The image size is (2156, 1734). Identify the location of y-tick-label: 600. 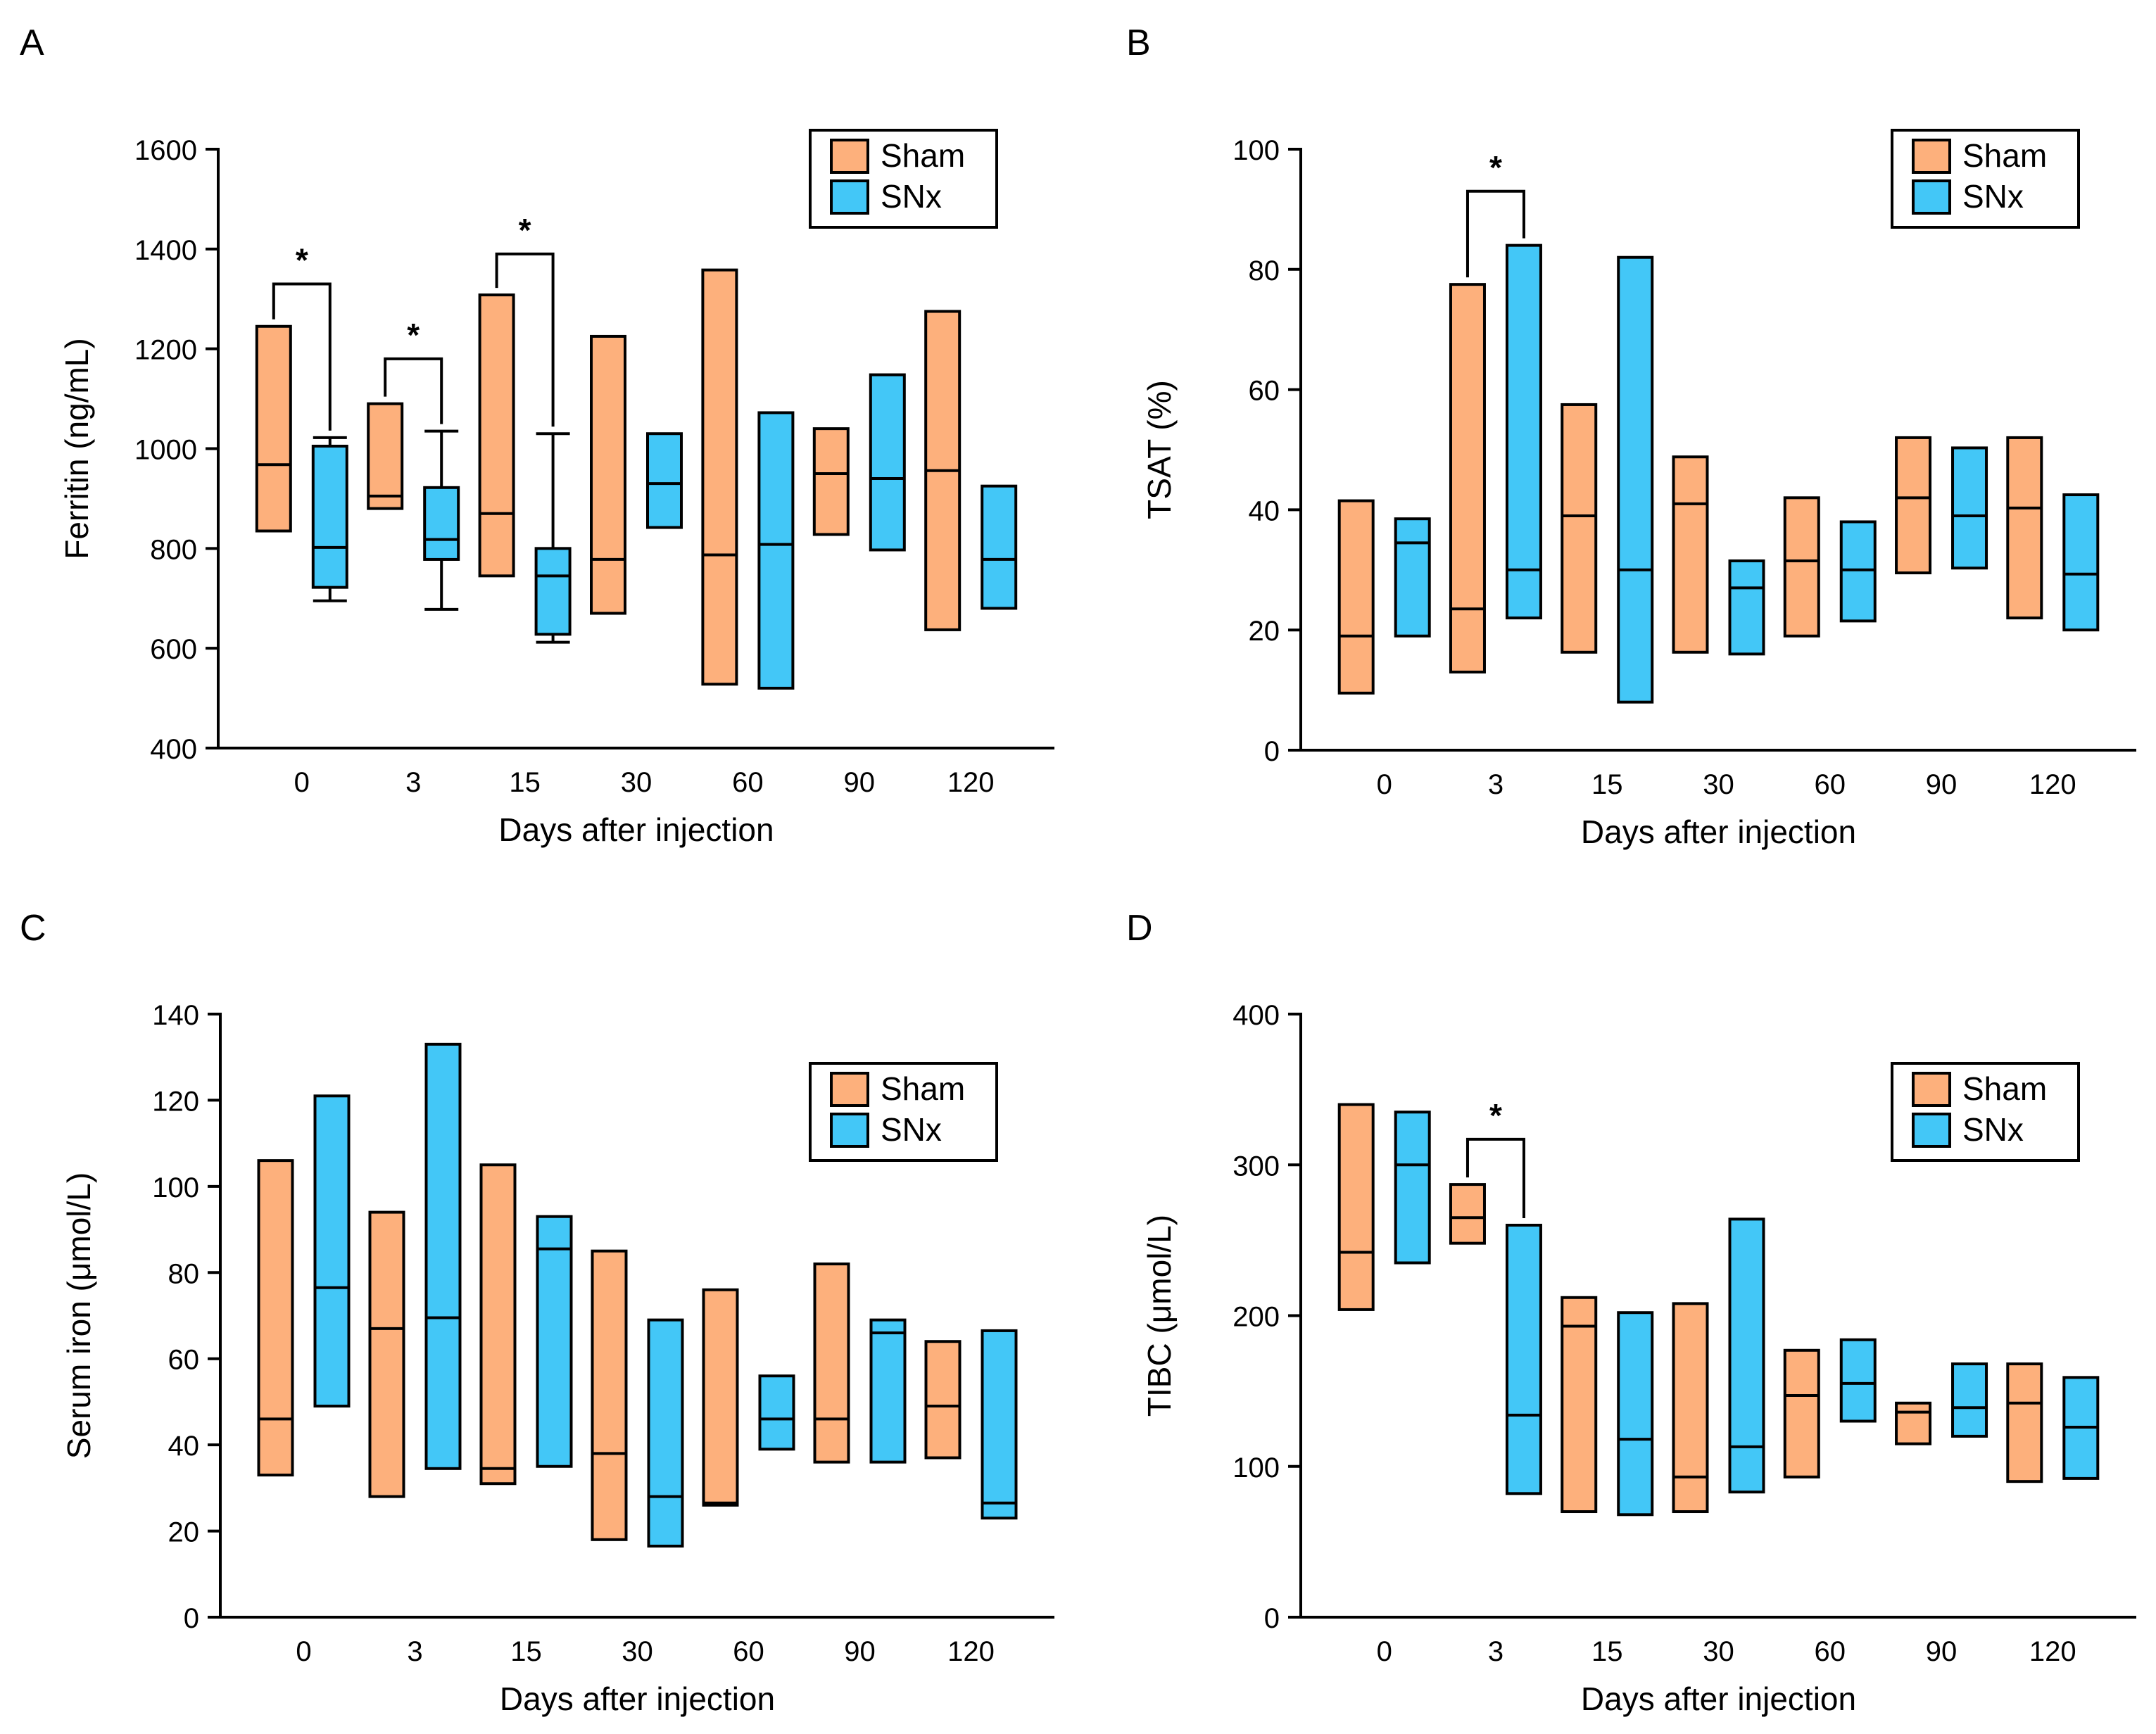
(174, 649).